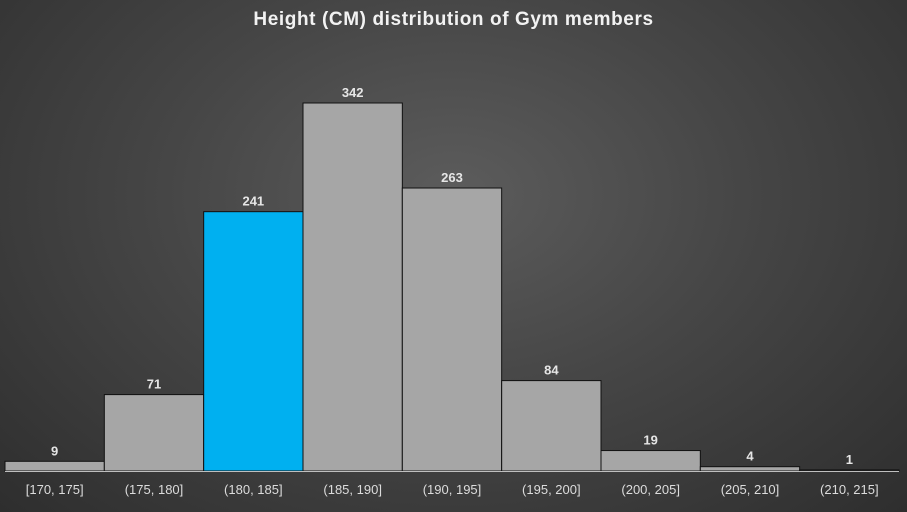  Describe the element at coordinates (453, 19) in the screenshot. I see `chart-title: Height (CM) distribution of Gym members` at that location.